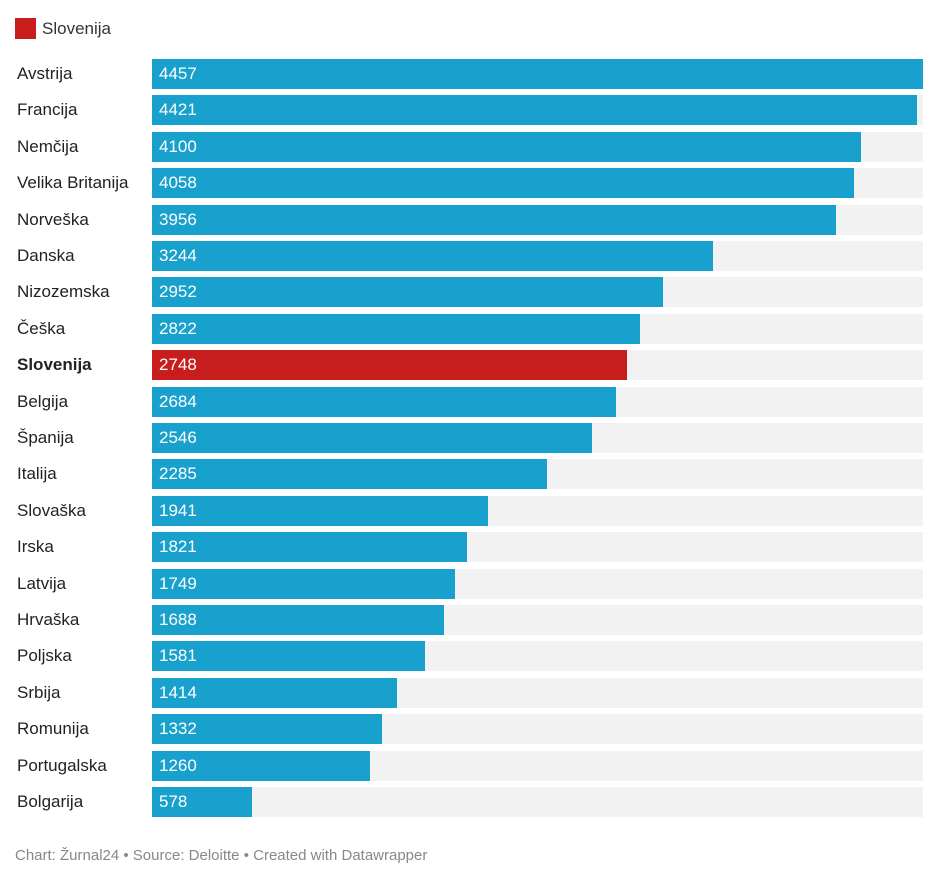 The width and height of the screenshot is (940, 882). I want to click on value-label: 4457, so click(178, 73).